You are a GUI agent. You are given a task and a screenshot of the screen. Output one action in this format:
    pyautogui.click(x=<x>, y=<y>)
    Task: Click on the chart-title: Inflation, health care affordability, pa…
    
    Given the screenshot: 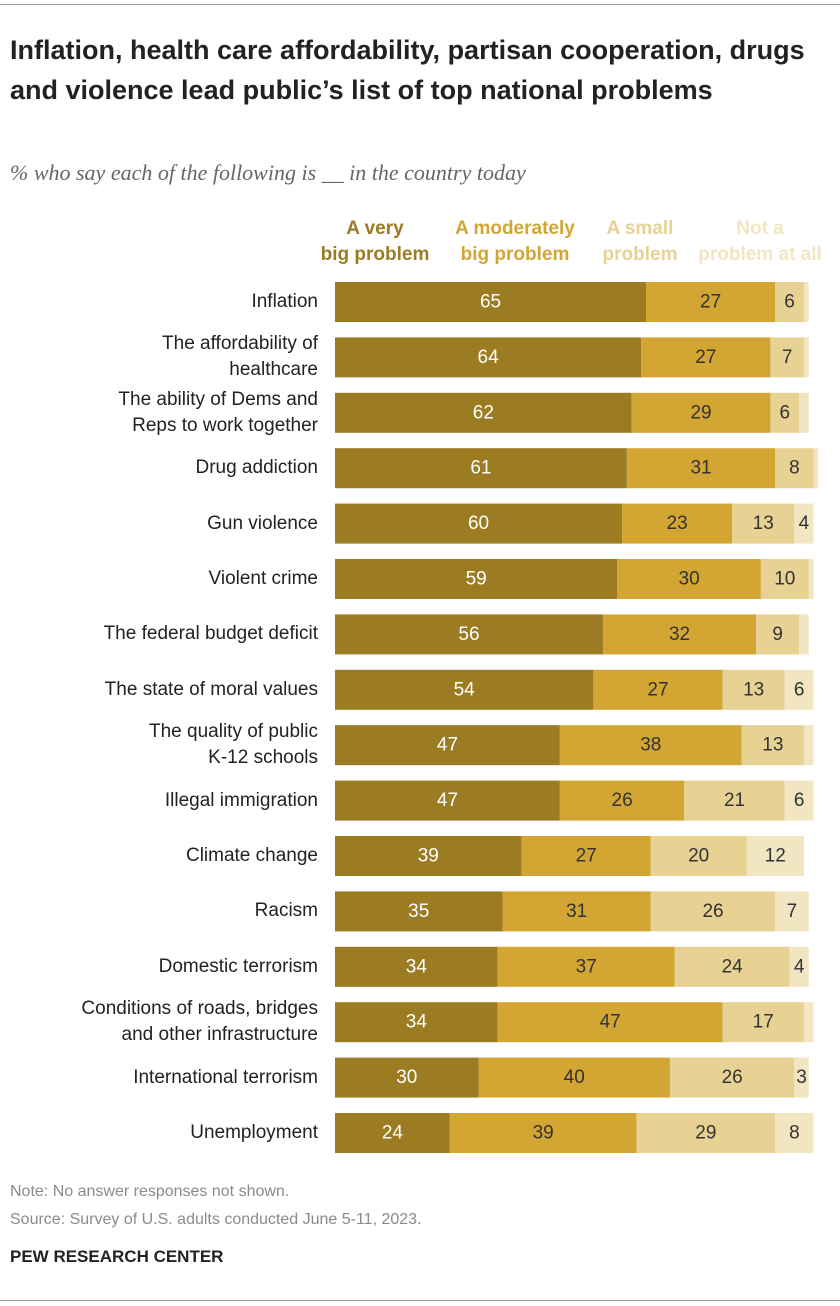 What is the action you would take?
    pyautogui.click(x=407, y=70)
    